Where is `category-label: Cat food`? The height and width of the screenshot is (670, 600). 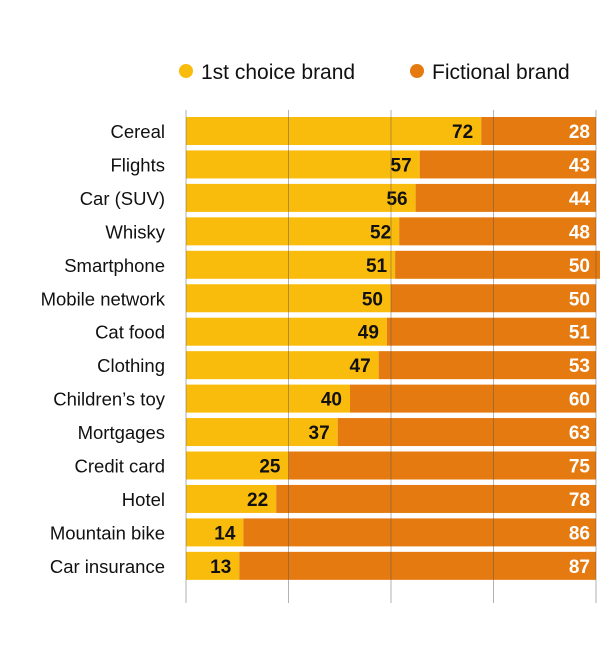 category-label: Cat food is located at coordinates (130, 332).